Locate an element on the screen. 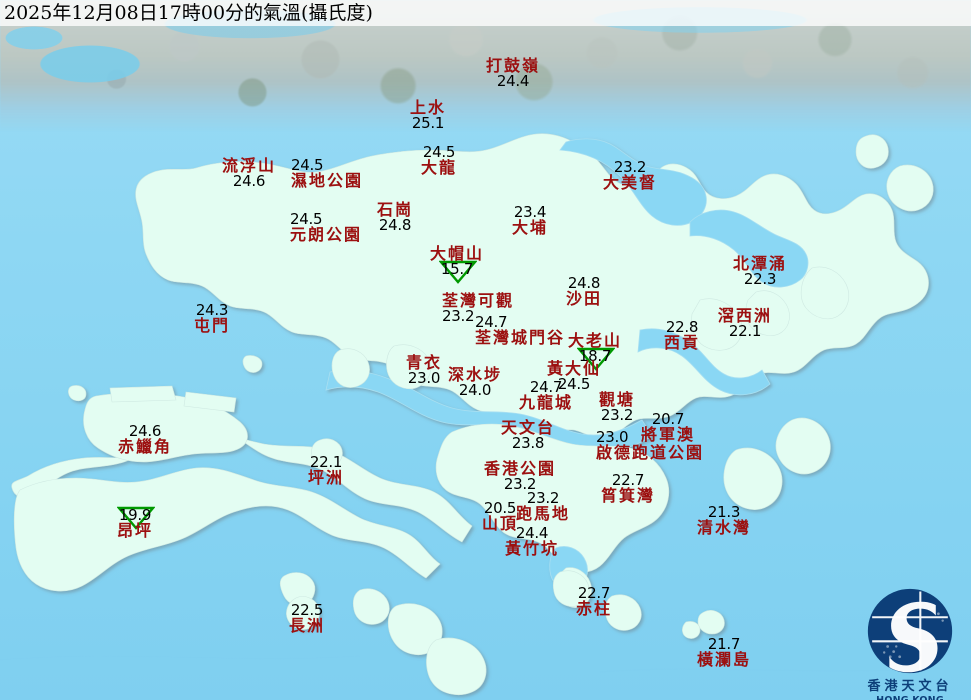  station-name: 橫瀾島 is located at coordinates (724, 659).